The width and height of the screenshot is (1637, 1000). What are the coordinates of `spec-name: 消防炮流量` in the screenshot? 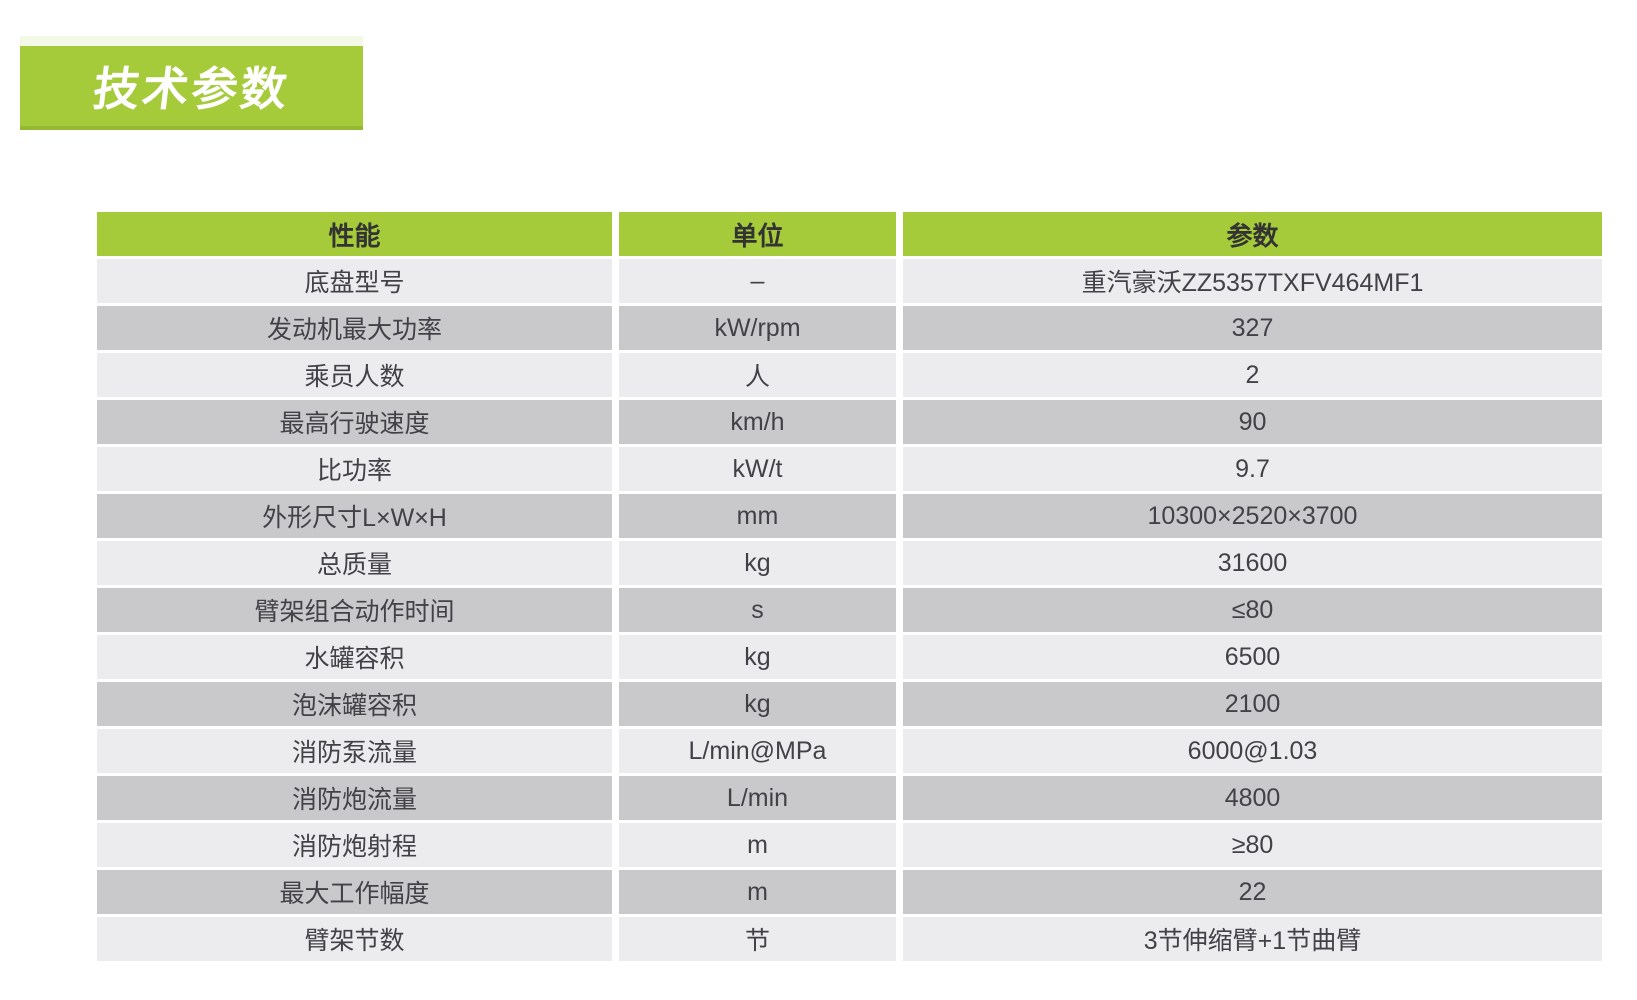 It's located at (354, 798).